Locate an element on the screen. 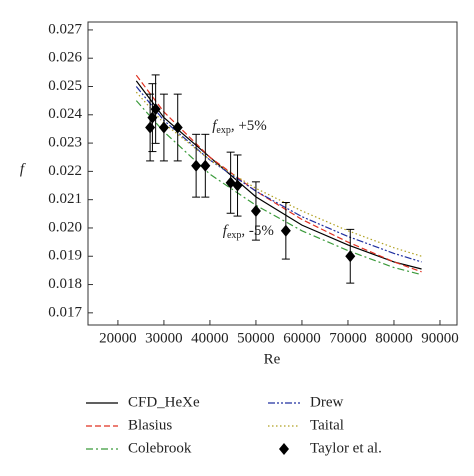  annotation: fexp, -5% is located at coordinates (248, 233).